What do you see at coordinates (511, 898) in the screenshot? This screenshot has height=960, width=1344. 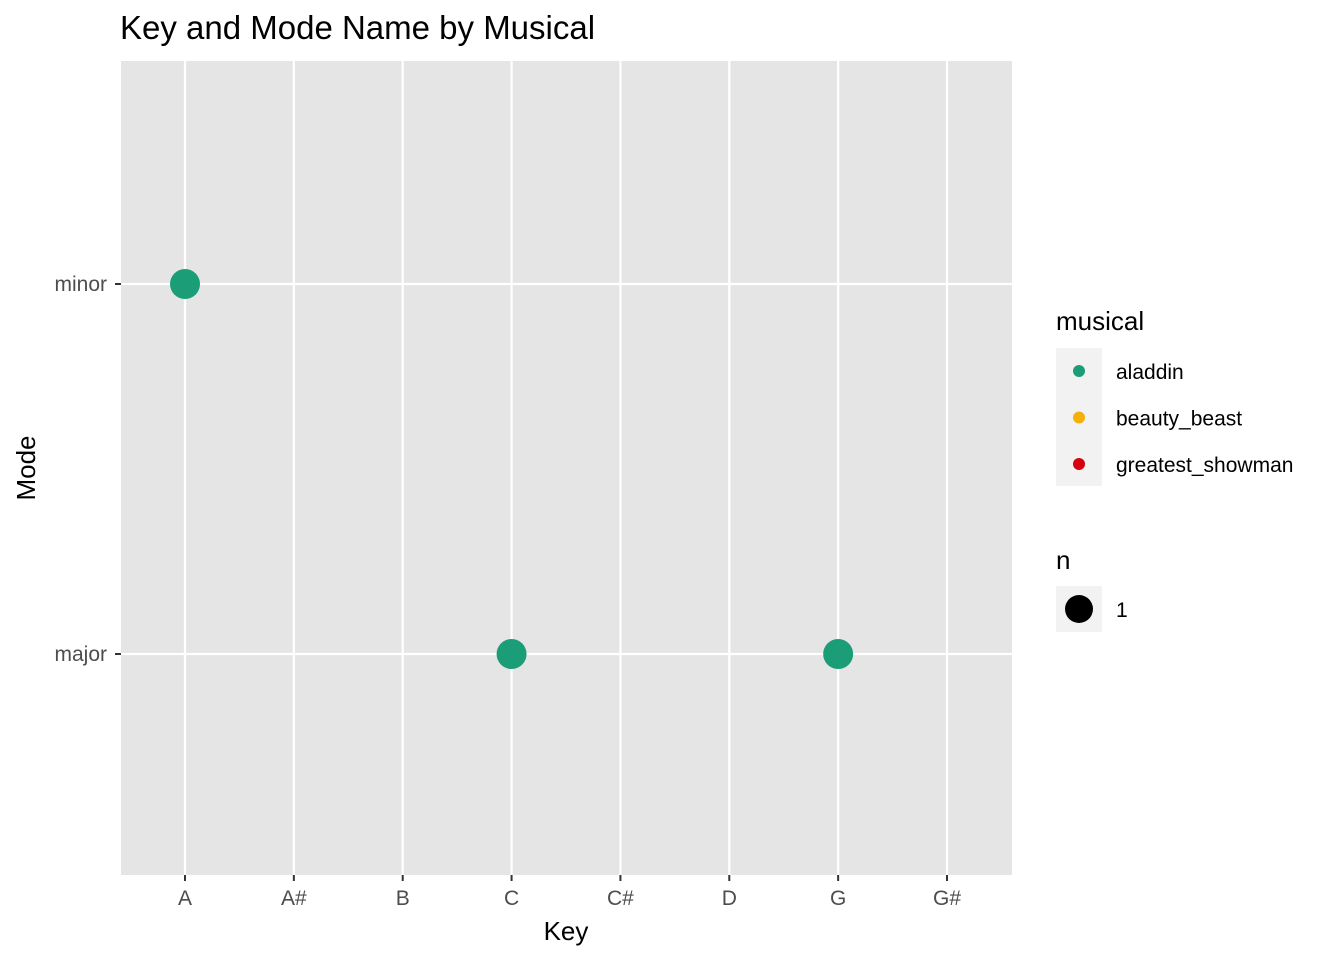 I see `x-tick-label: C` at bounding box center [511, 898].